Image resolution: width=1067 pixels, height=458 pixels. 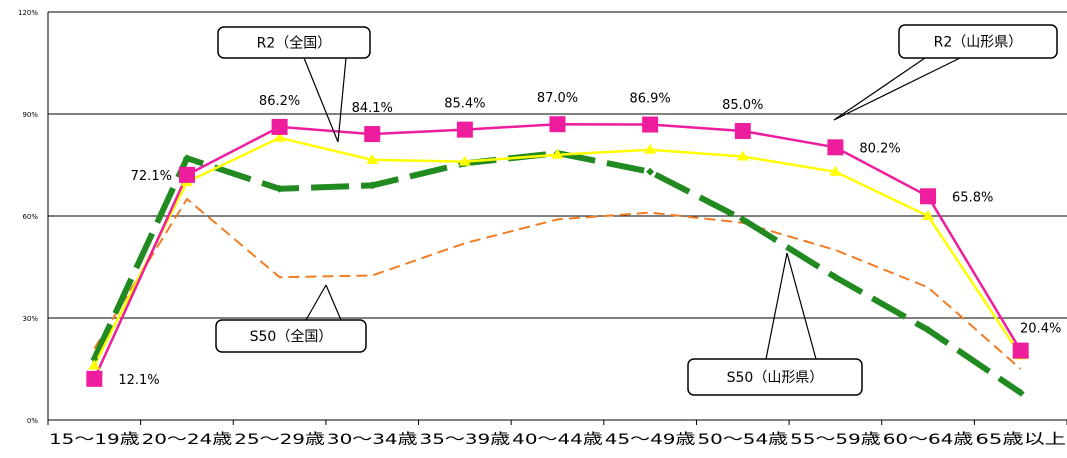 I want to click on x-tick-label: 20～24歳, so click(x=187, y=439).